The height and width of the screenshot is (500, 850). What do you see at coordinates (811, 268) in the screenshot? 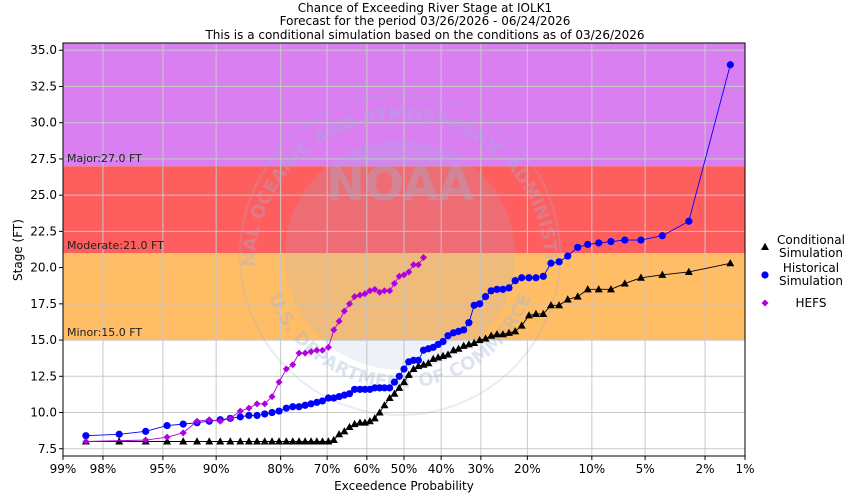
I see `legend-label-historical-simulation: Historical` at bounding box center [811, 268].